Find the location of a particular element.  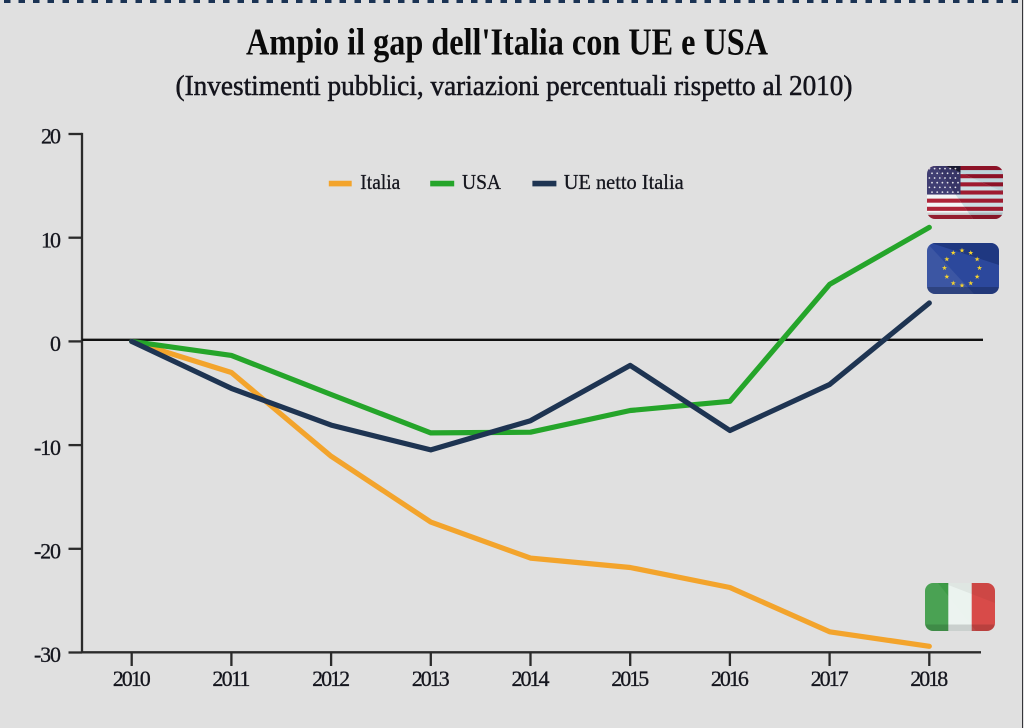

svg-text: 2013 is located at coordinates (431, 678).